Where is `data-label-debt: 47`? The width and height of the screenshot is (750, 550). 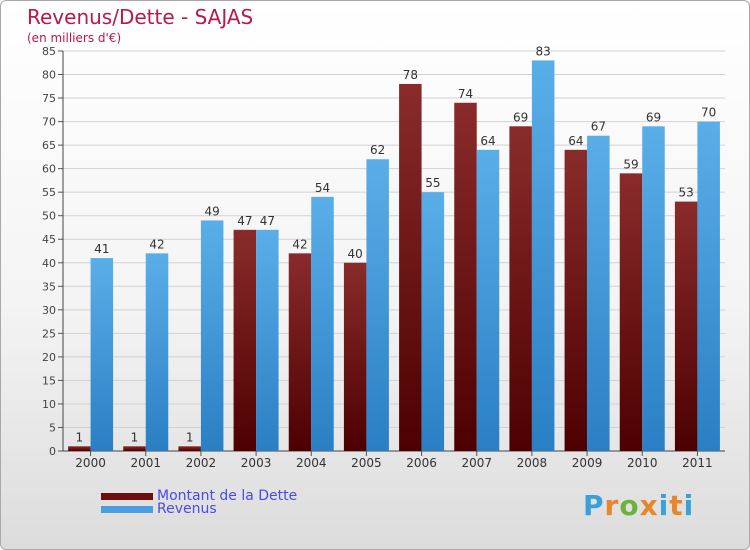 data-label-debt: 47 is located at coordinates (244, 221).